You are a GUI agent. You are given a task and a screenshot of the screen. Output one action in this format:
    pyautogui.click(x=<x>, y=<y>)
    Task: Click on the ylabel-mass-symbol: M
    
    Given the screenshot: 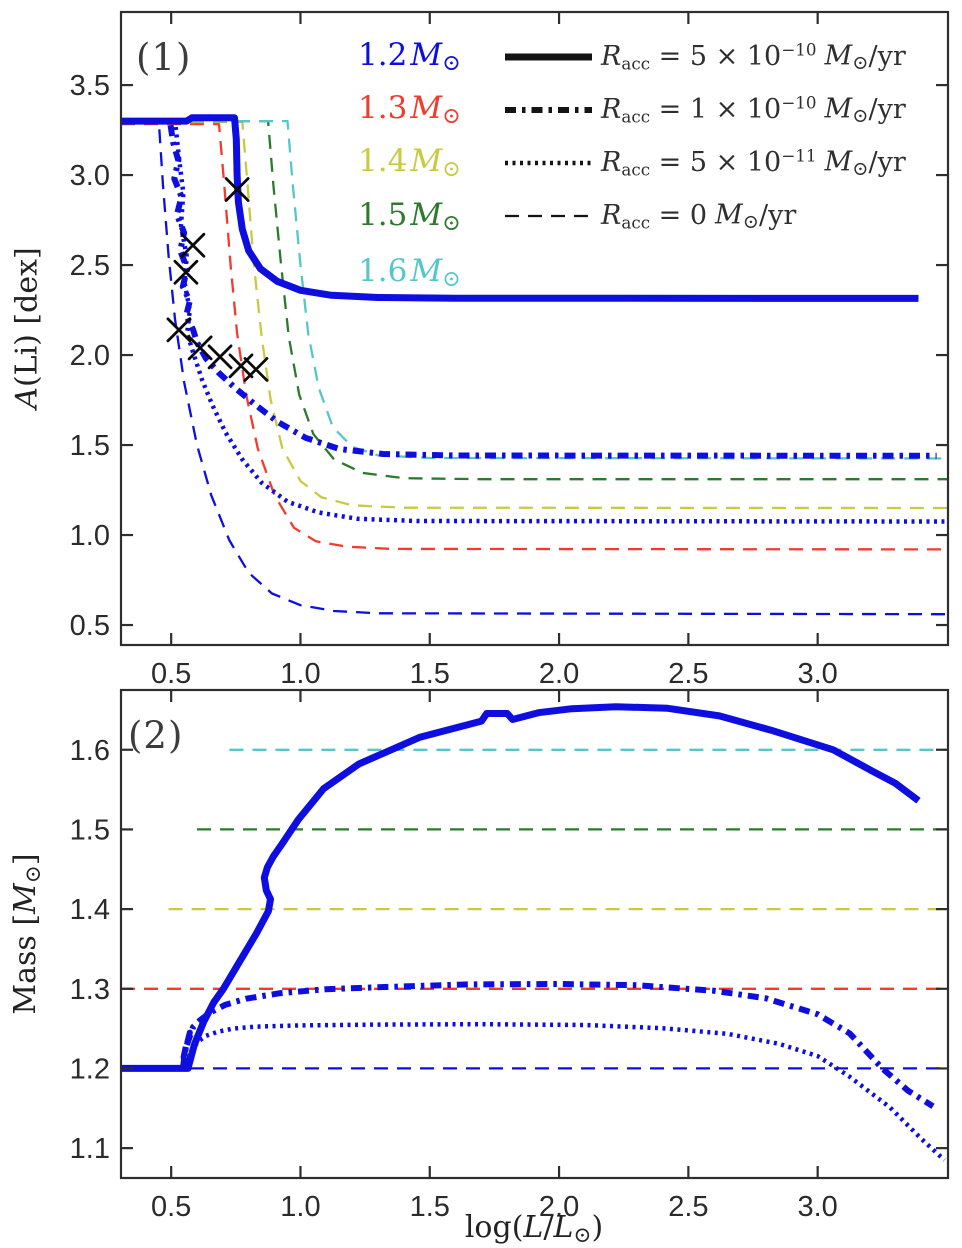 What is the action you would take?
    pyautogui.click(x=26, y=898)
    